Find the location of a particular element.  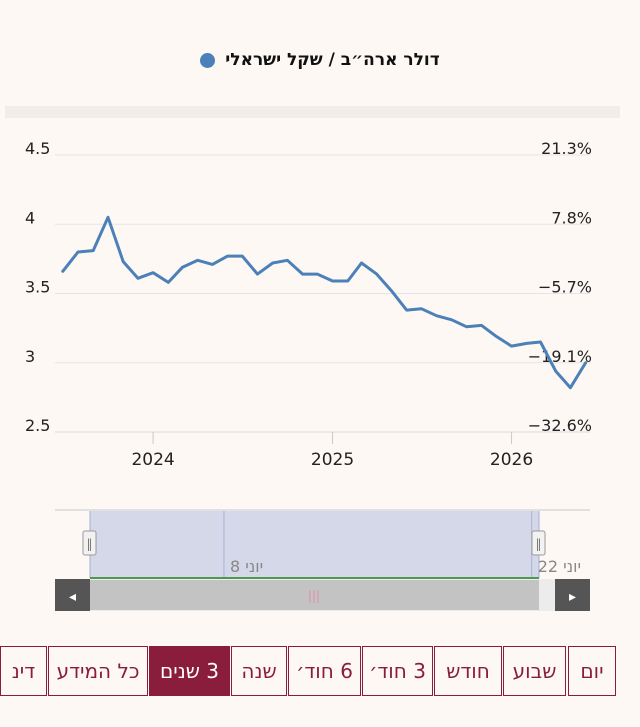

handle-right-grip-icon: ‖ is located at coordinates (539, 544).